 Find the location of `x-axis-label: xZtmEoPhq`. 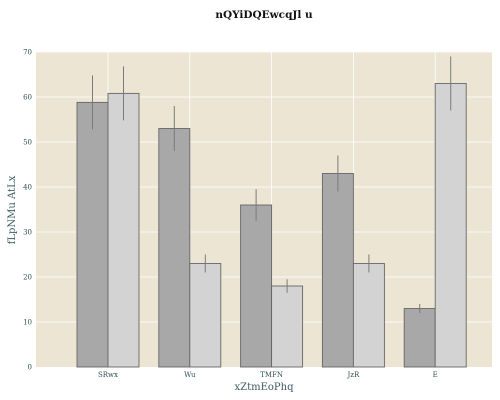

x-axis-label: xZtmEoPhq is located at coordinates (265, 387).